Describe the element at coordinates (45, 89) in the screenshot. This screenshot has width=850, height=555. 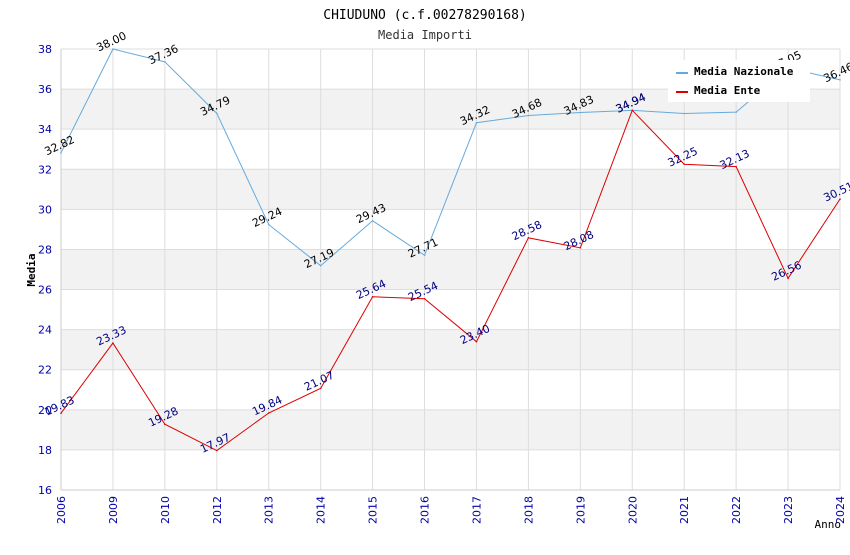
I see `y-tick-label: 36` at that location.